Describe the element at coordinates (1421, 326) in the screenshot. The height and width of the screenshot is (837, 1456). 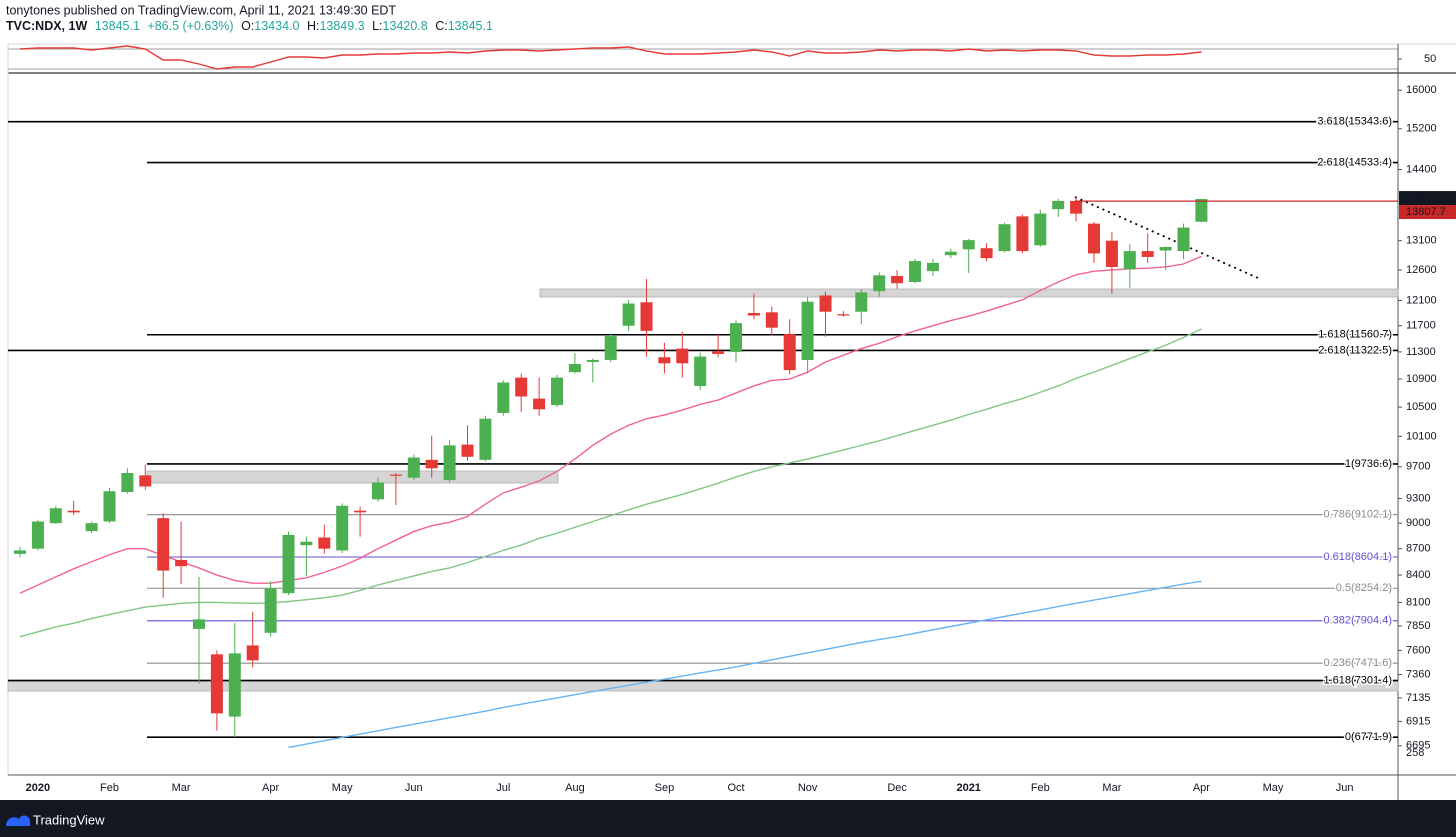
I see `y-tick-label: 11700` at that location.